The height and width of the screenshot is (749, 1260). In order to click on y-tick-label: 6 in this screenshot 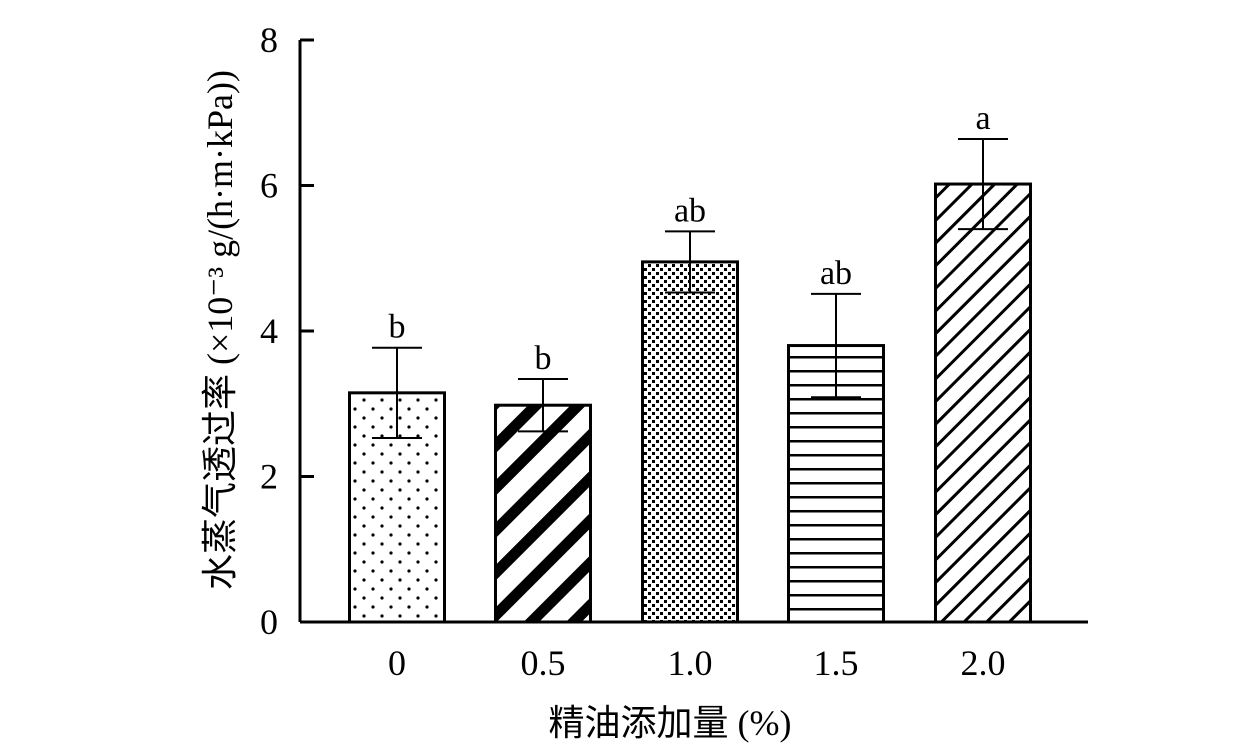, I will do `click(269, 186)`.